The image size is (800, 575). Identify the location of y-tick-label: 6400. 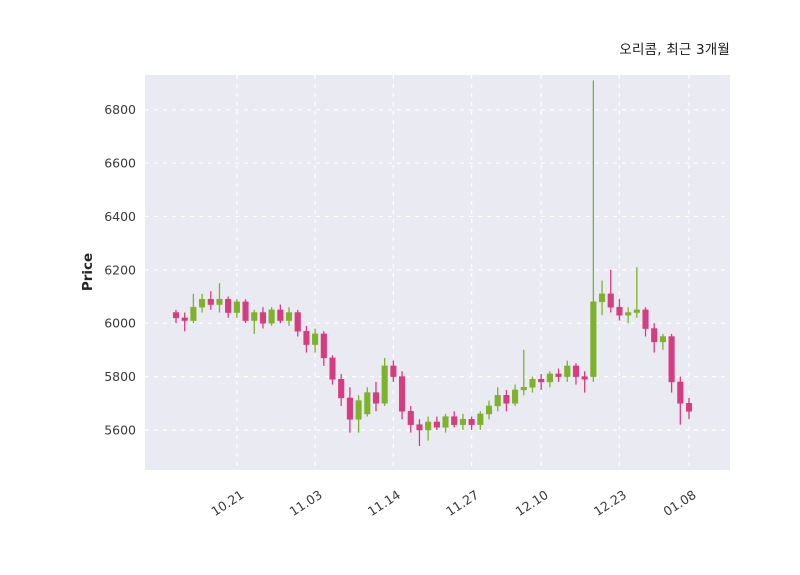
(120, 216).